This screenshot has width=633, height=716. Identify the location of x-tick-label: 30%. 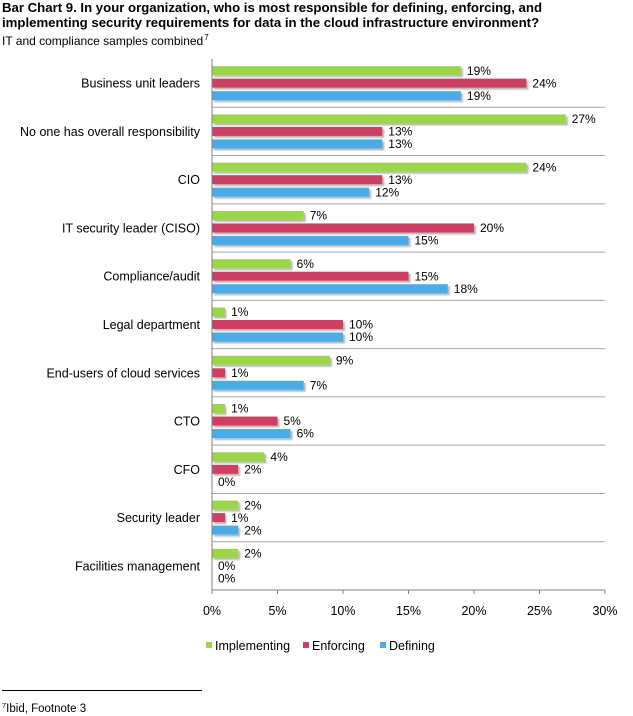
(604, 611).